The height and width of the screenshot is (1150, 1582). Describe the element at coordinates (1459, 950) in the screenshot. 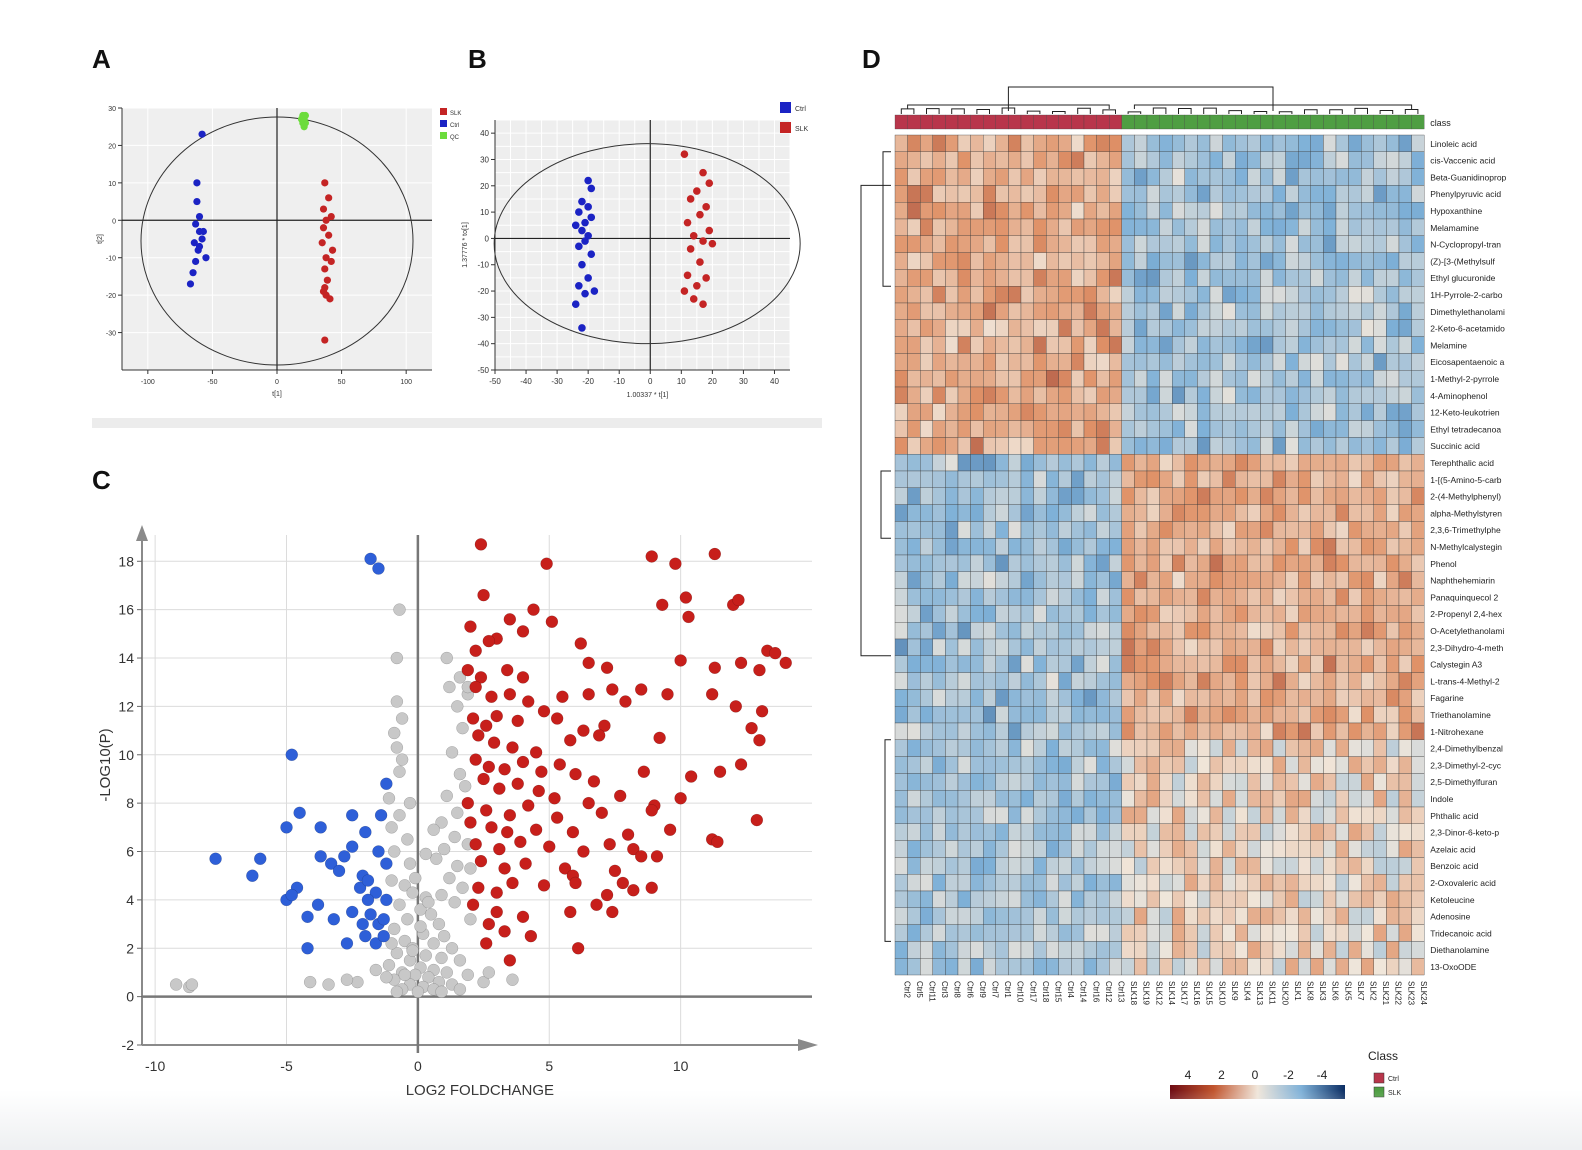

I see `row-label: Diethanolamine` at that location.